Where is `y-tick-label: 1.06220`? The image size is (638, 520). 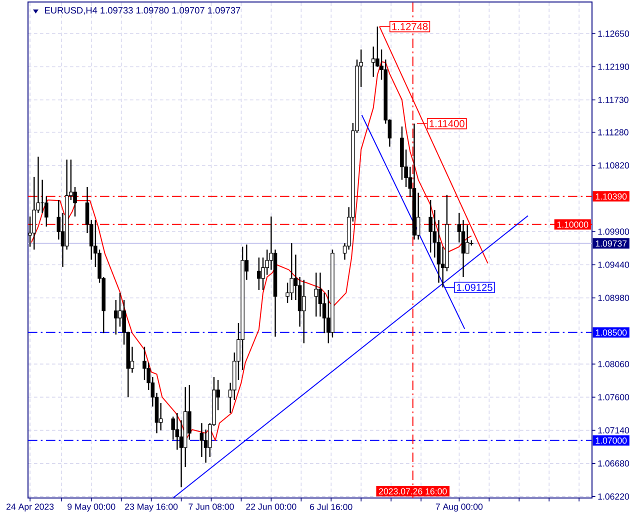 y-tick-label: 1.06220 is located at coordinates (614, 496).